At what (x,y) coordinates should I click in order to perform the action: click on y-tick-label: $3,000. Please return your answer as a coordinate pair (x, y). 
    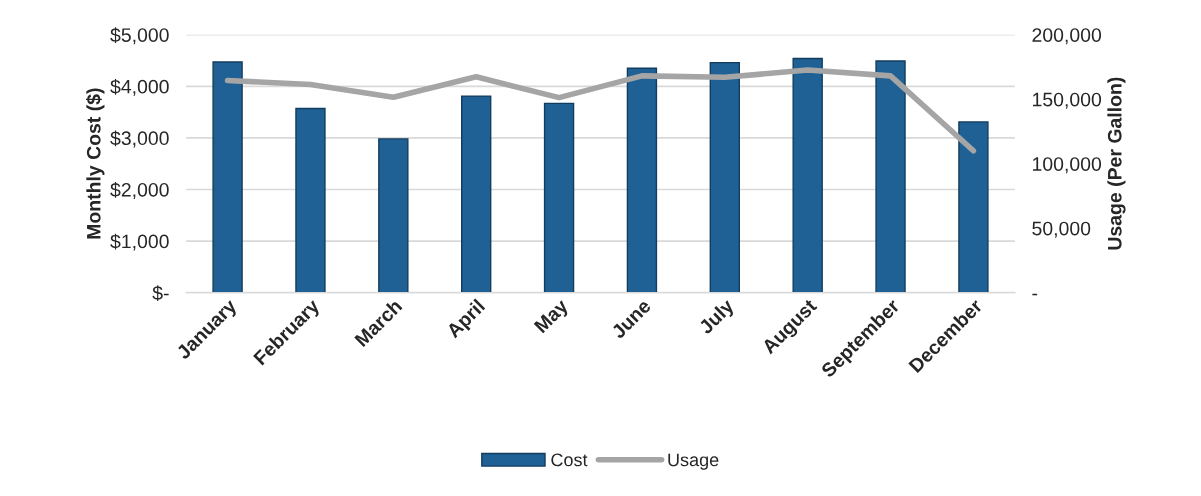
    Looking at the image, I should click on (139, 139).